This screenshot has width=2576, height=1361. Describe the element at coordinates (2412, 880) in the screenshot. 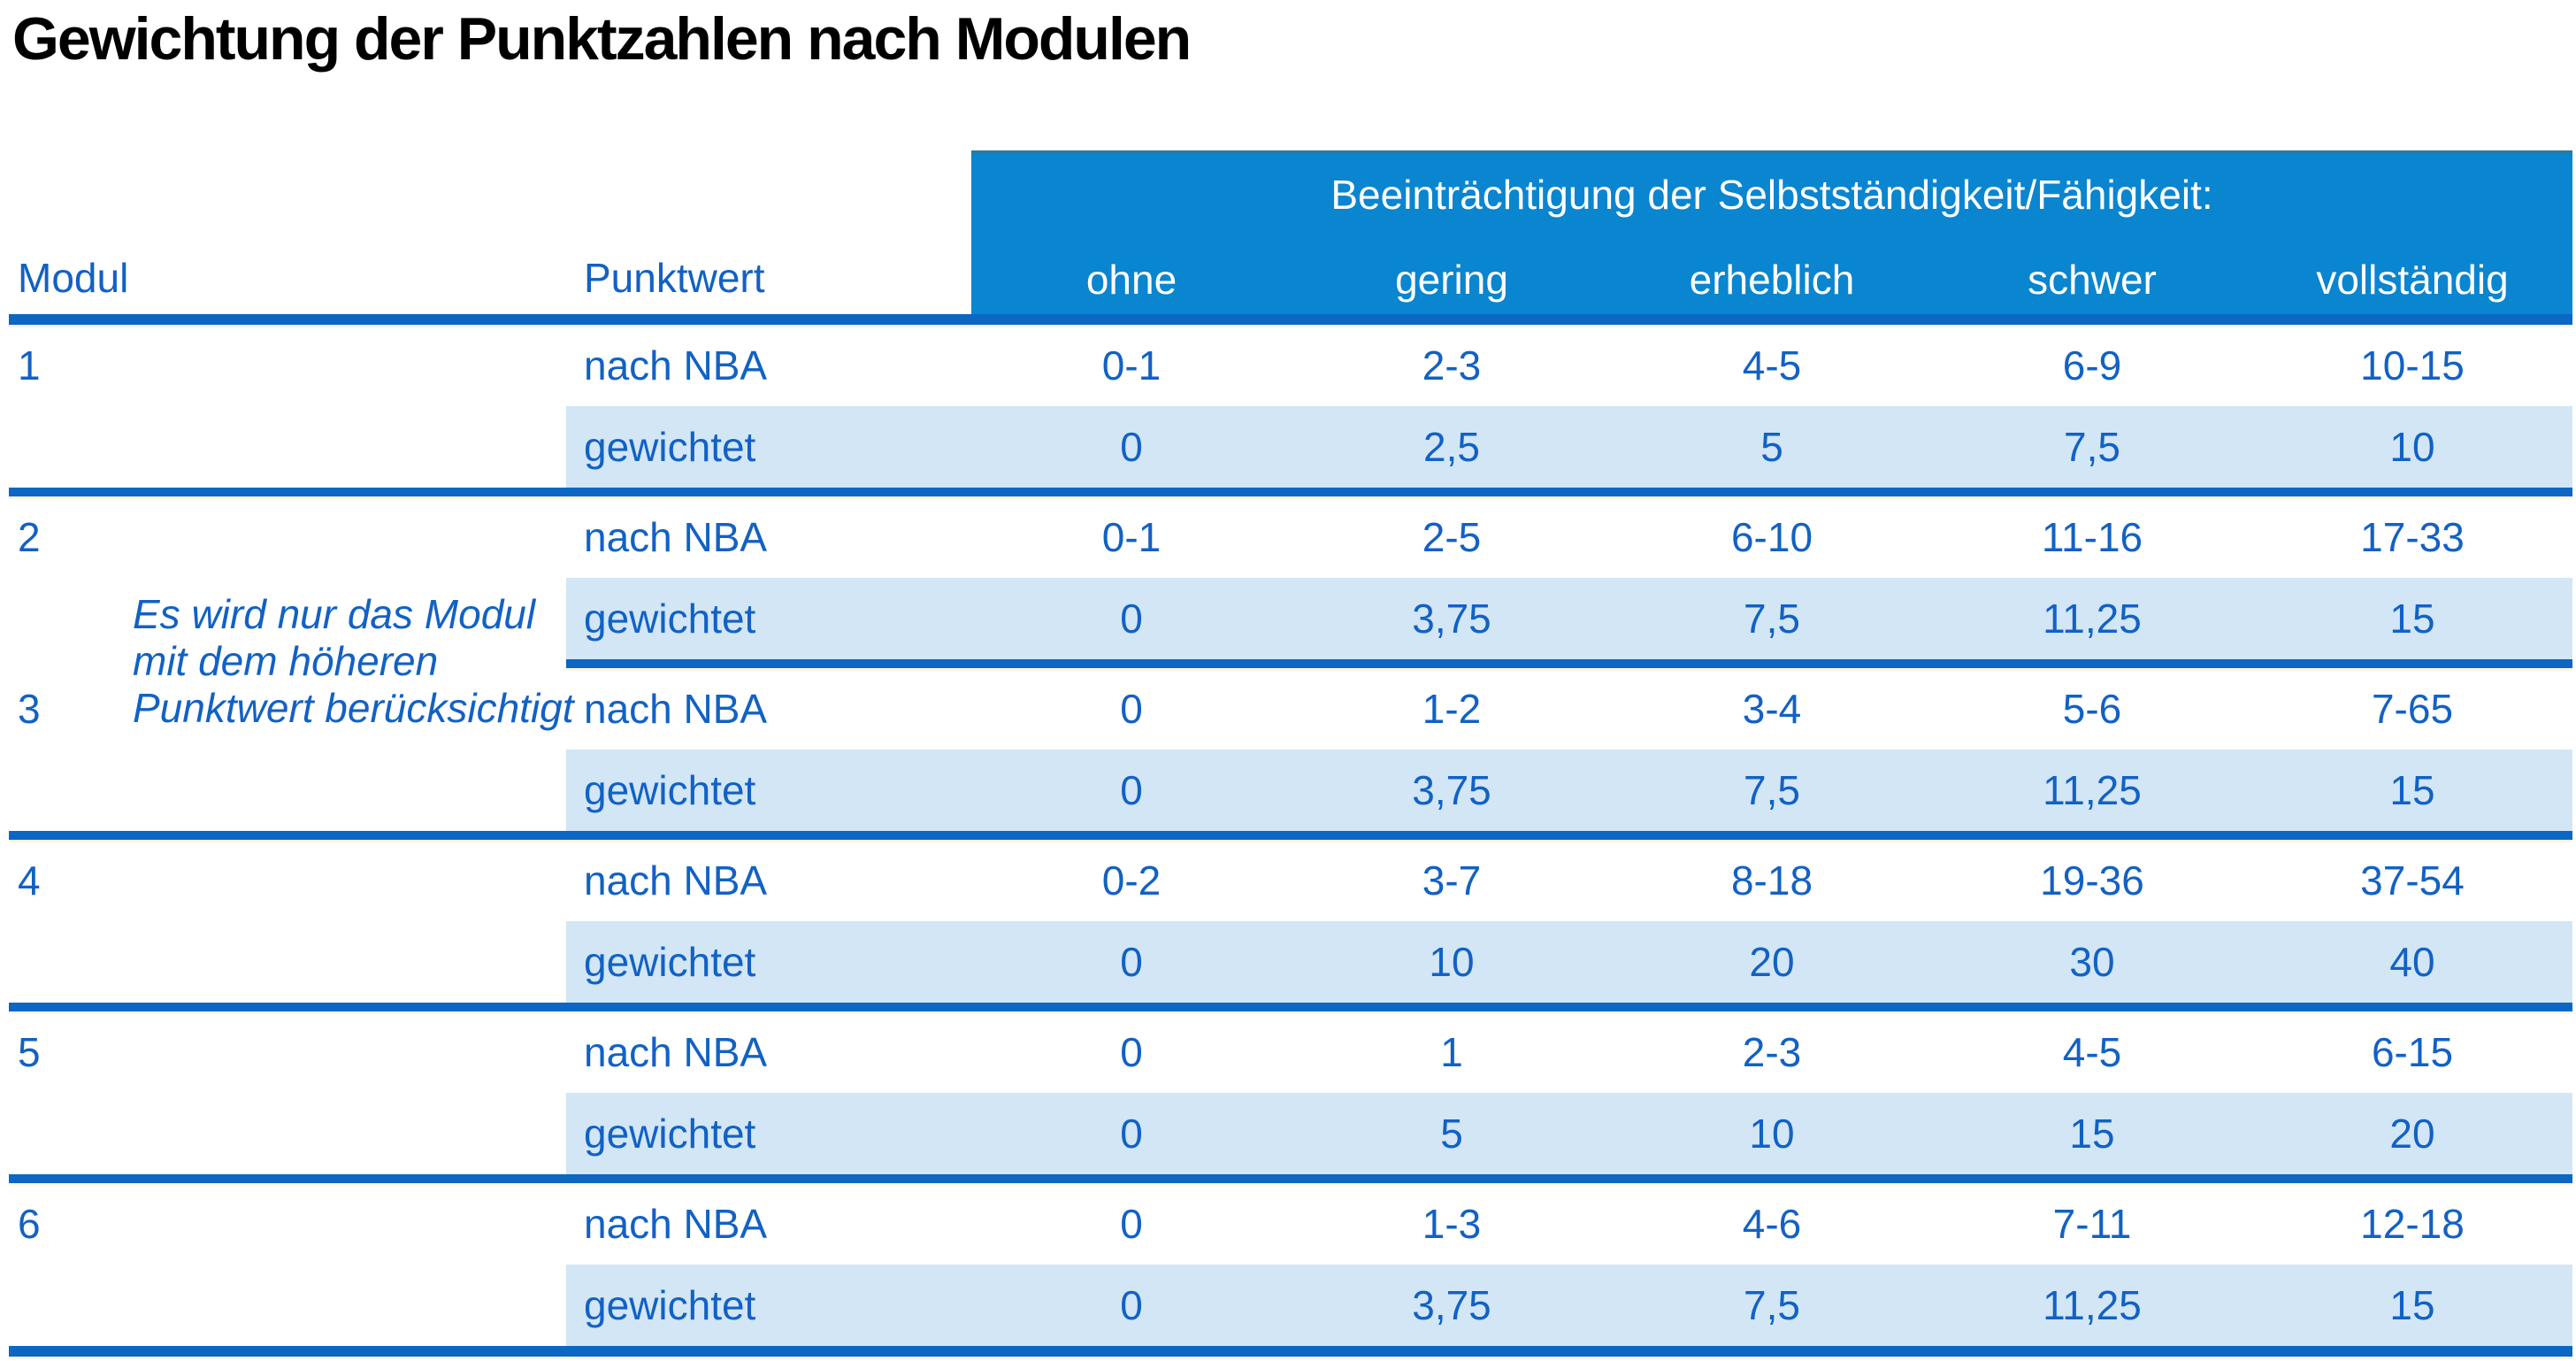

I see `value-cell: 37-54` at that location.